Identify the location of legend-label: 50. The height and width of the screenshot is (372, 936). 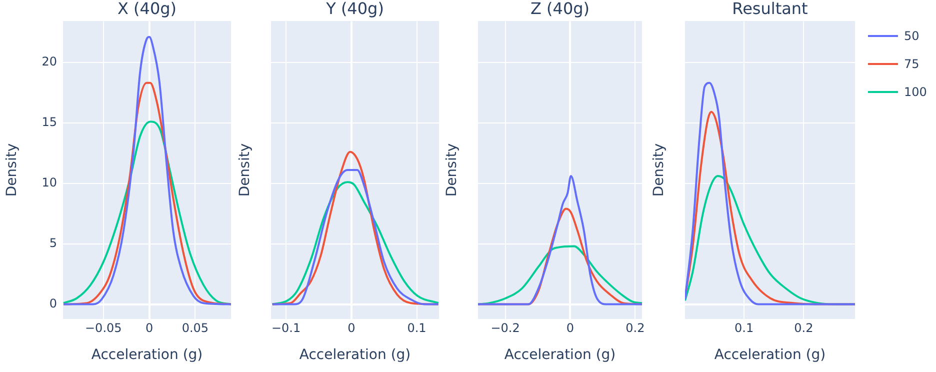
(912, 36).